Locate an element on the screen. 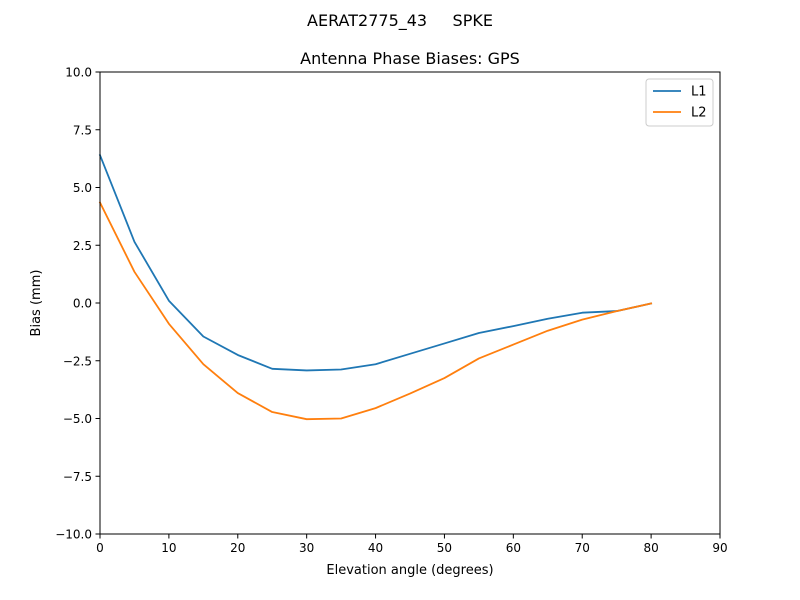 The height and width of the screenshot is (600, 800). y-tick-label: −2.5 is located at coordinates (77, 361).